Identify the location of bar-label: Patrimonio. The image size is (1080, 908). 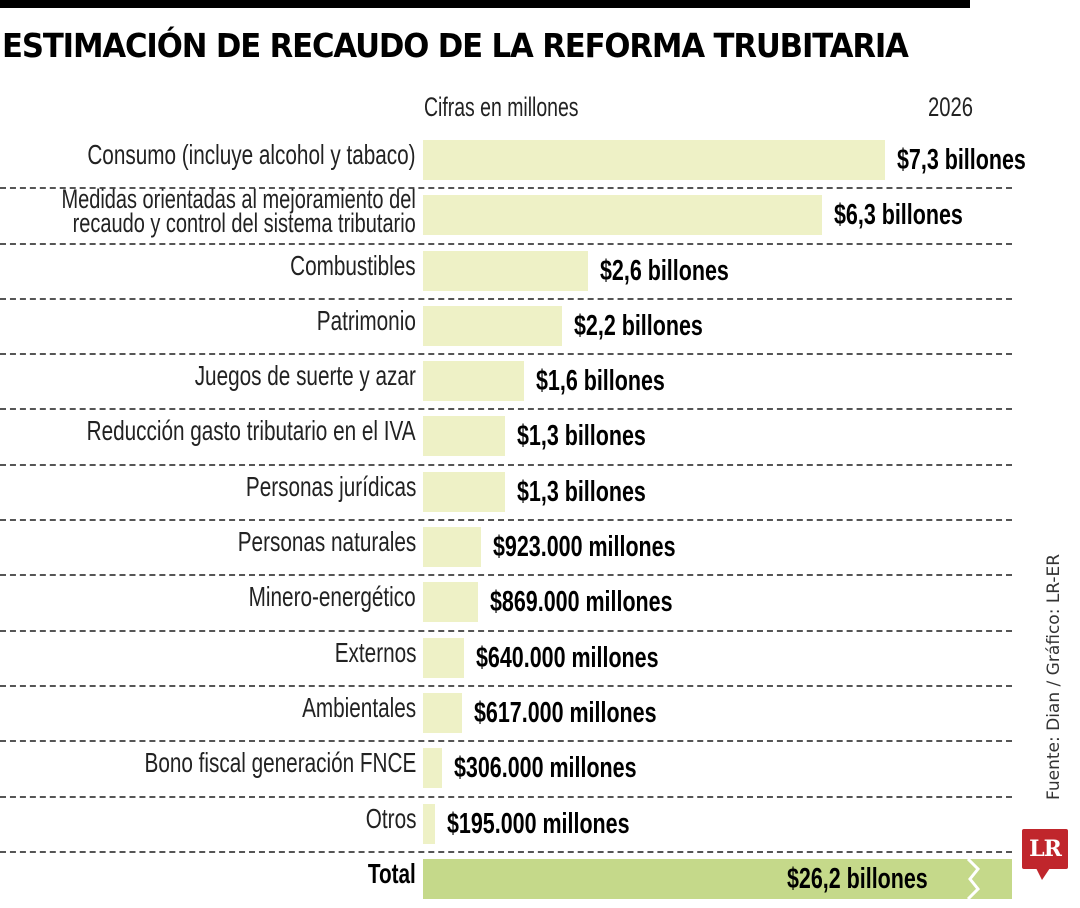
(366, 320).